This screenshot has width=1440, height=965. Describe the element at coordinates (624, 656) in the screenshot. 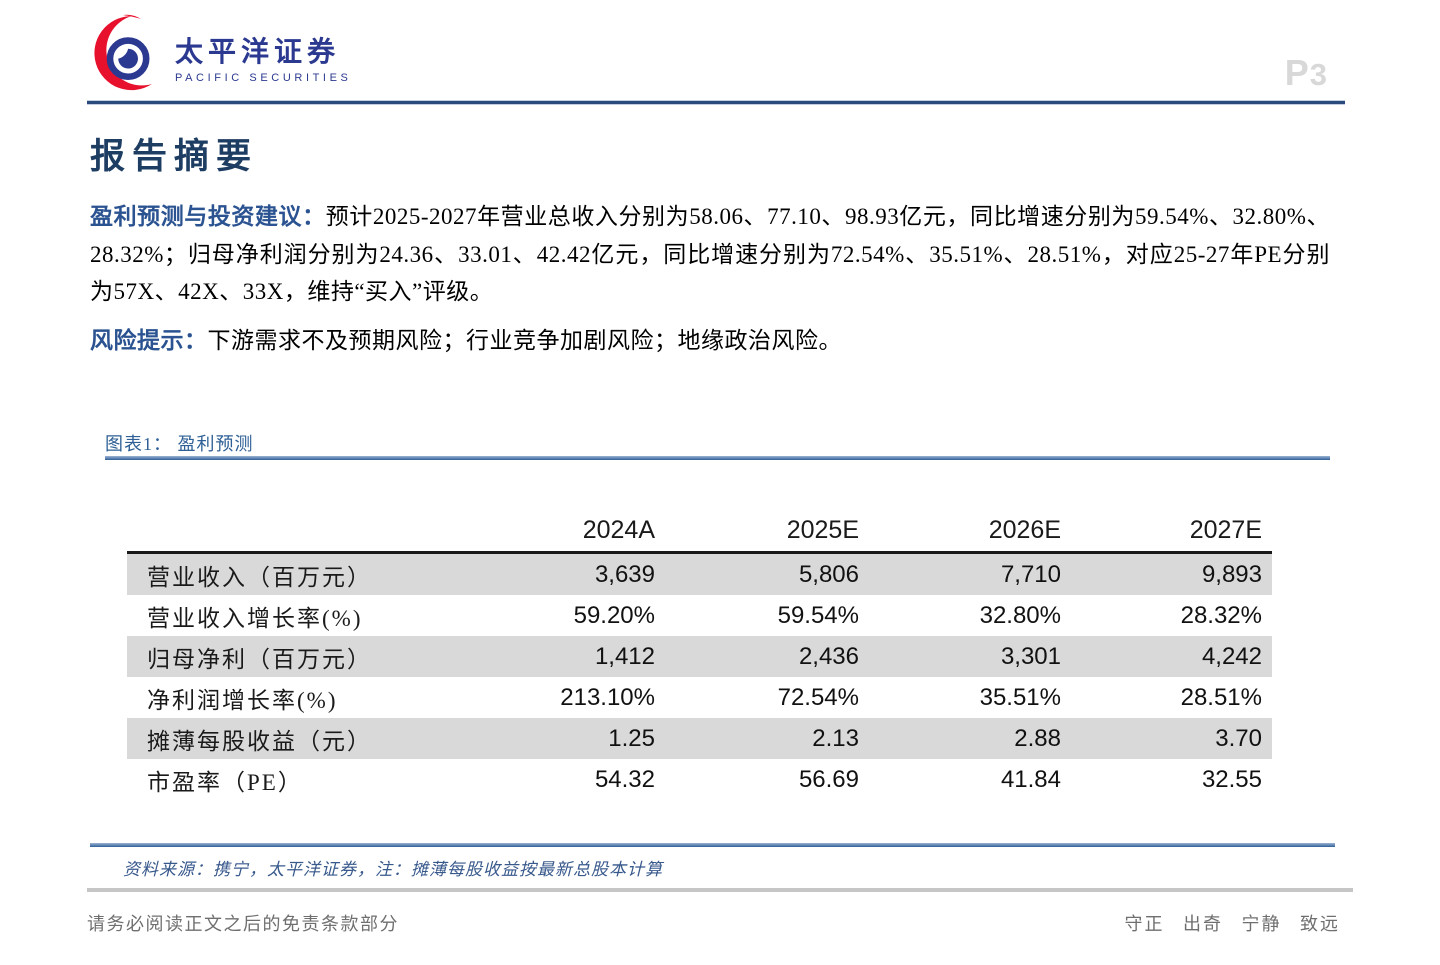

I see `cell-value: 1,412` at that location.